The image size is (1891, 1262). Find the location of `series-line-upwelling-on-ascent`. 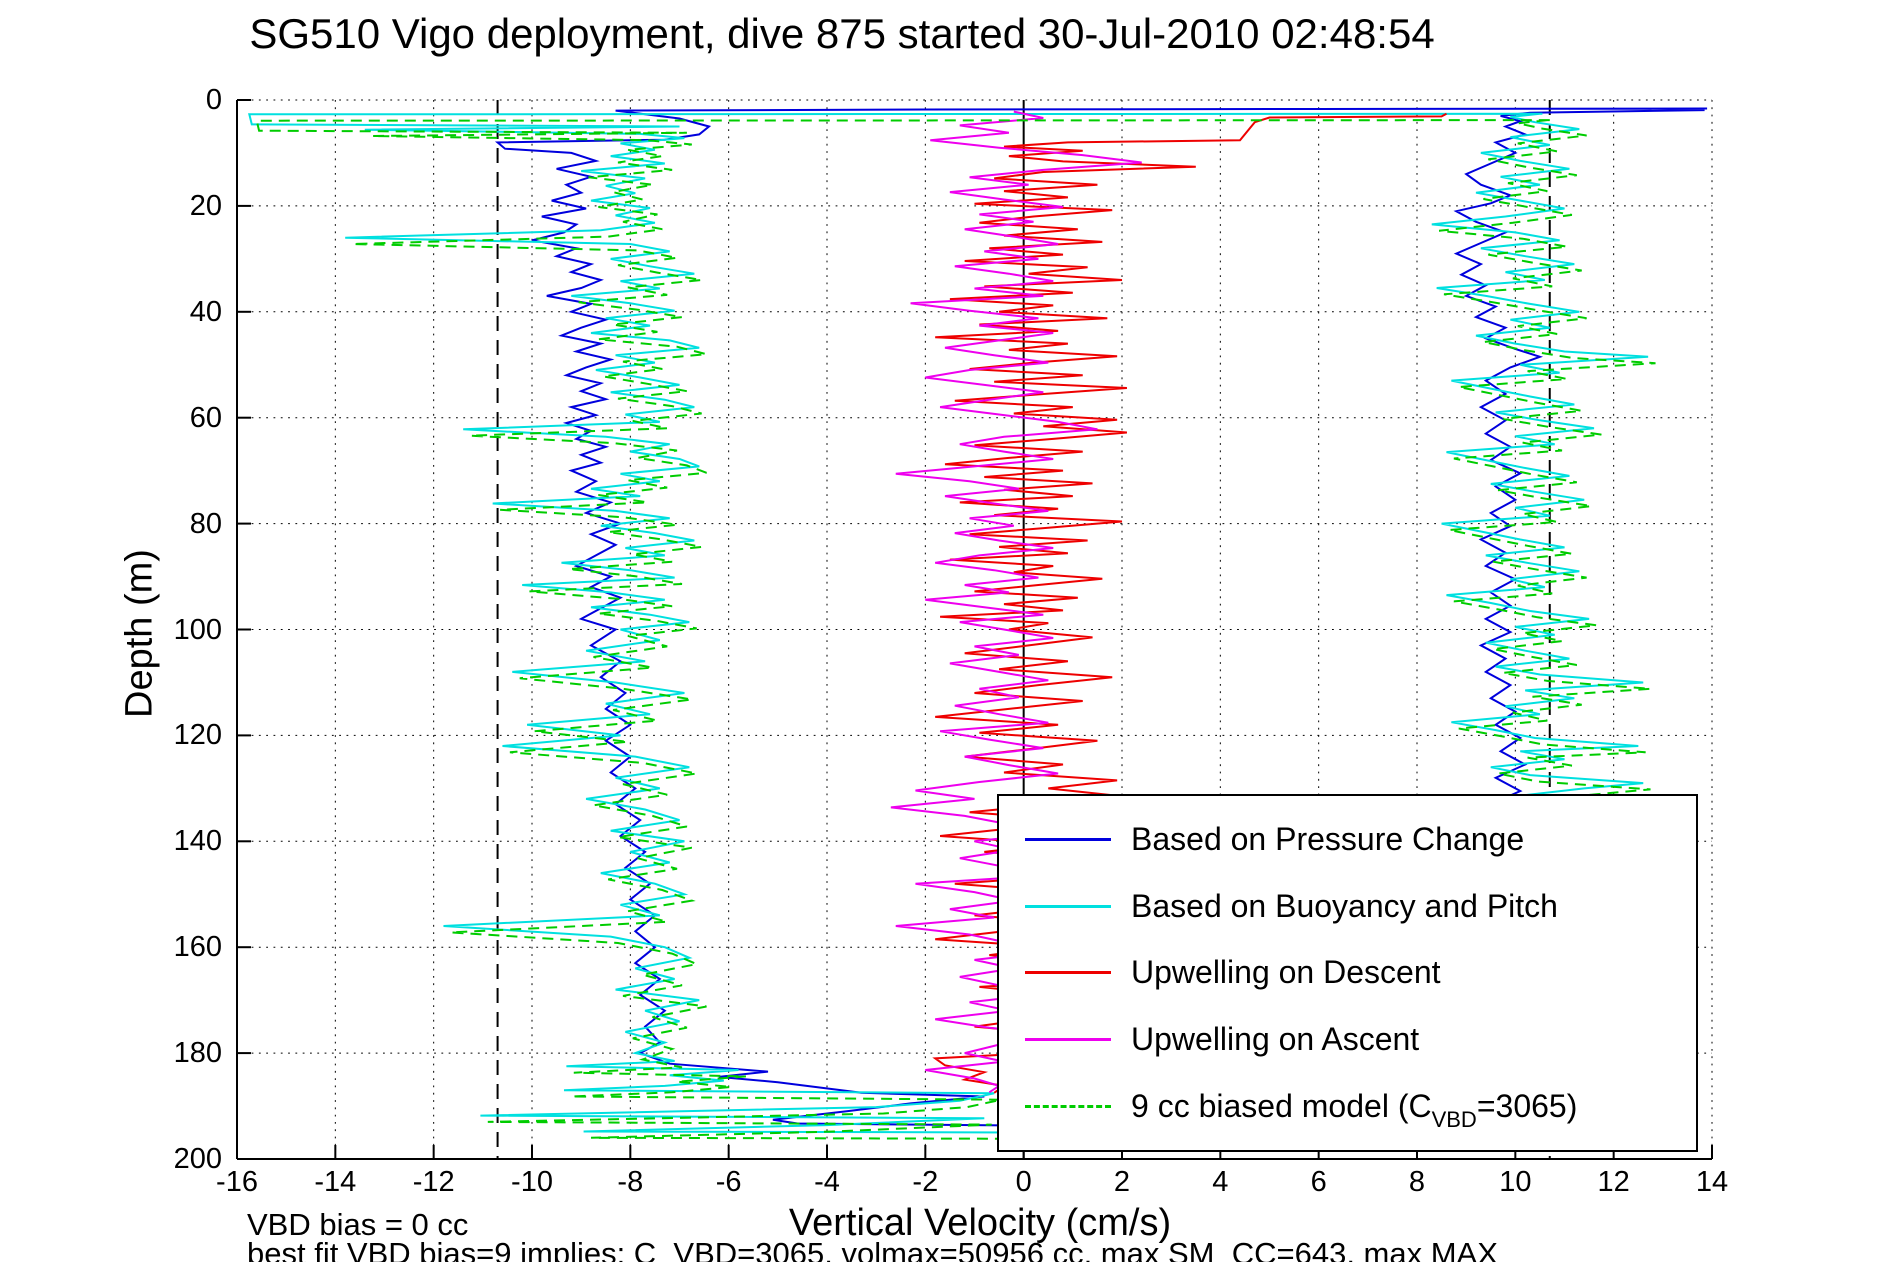

series-line-upwelling-on-ascent is located at coordinates (1016, 602).